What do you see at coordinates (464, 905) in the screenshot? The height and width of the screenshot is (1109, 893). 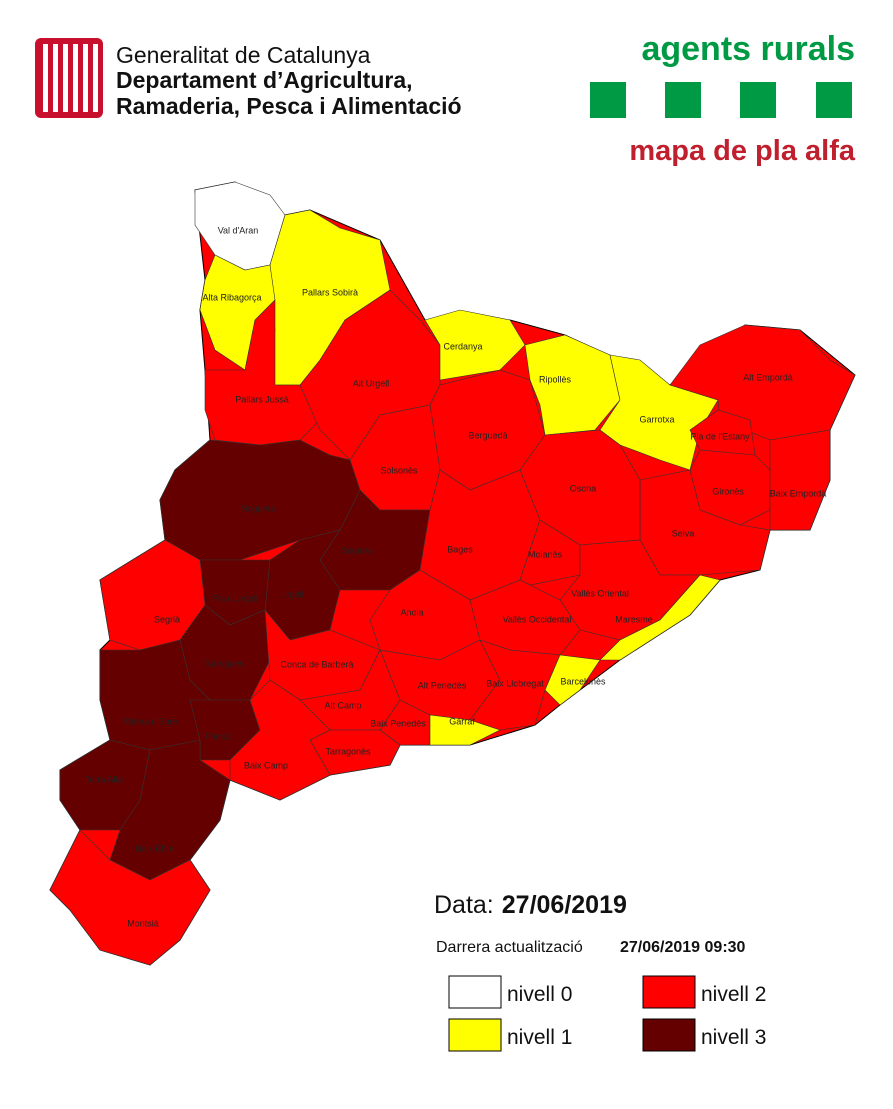 I see `date-label: Data:` at bounding box center [464, 905].